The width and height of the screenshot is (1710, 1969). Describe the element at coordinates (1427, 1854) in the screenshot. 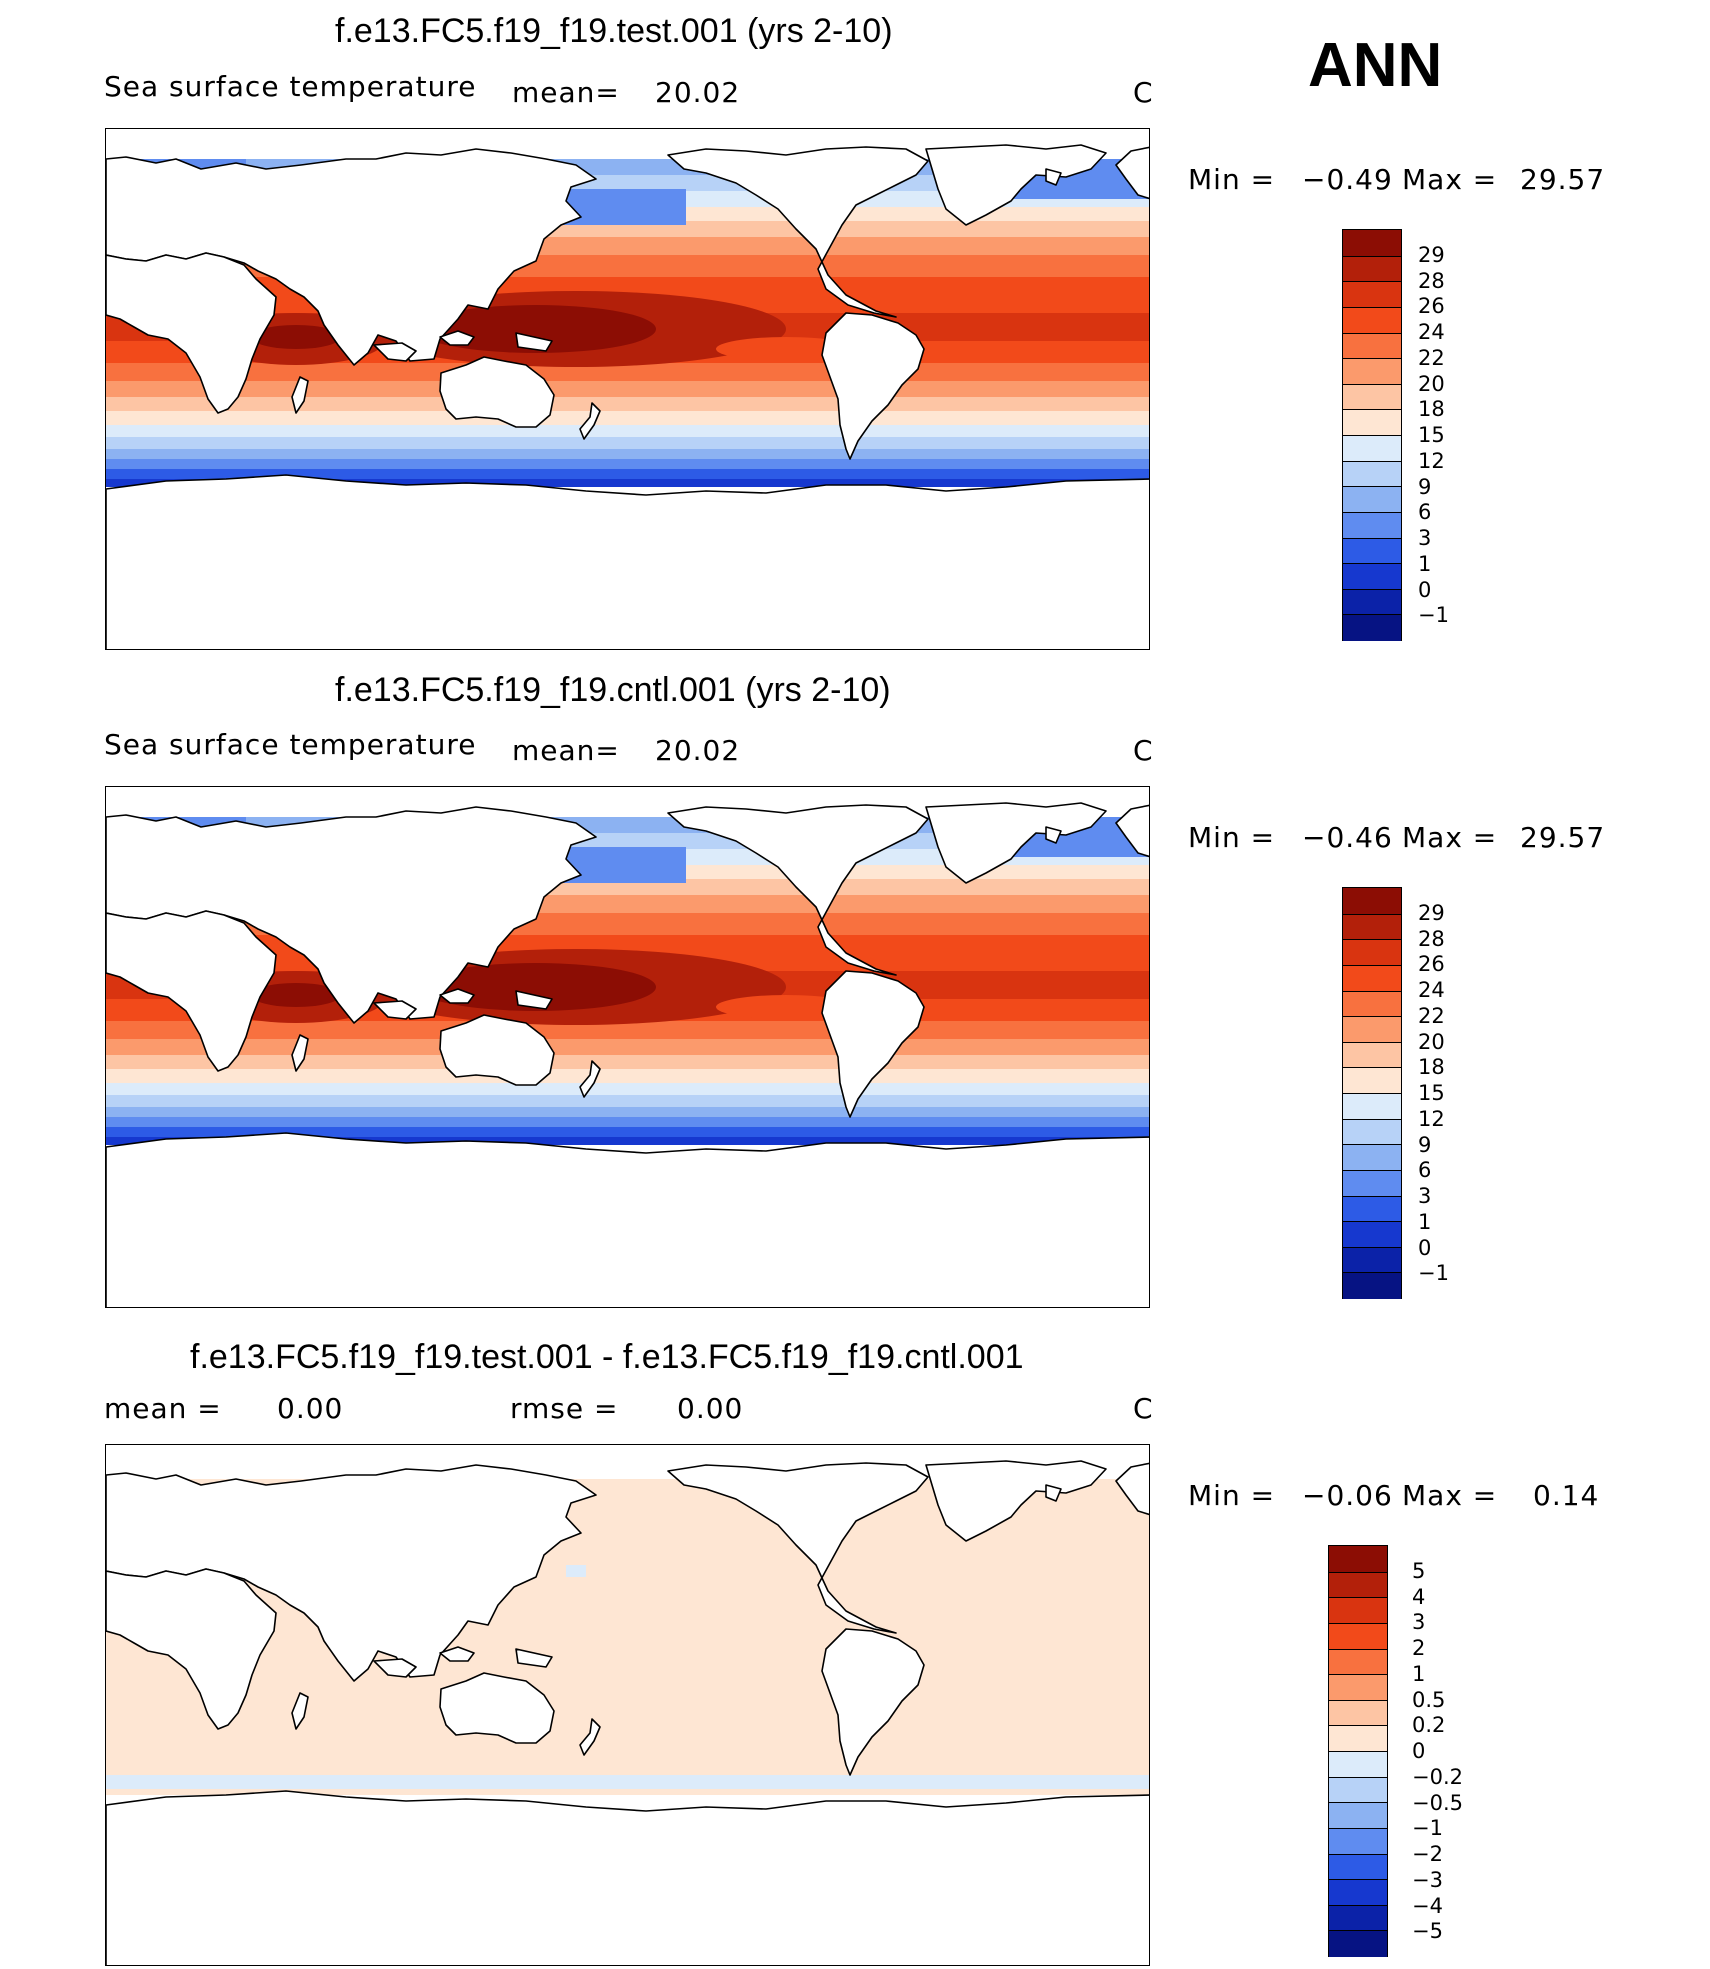

I see `colorbar-tick-label: −2` at that location.